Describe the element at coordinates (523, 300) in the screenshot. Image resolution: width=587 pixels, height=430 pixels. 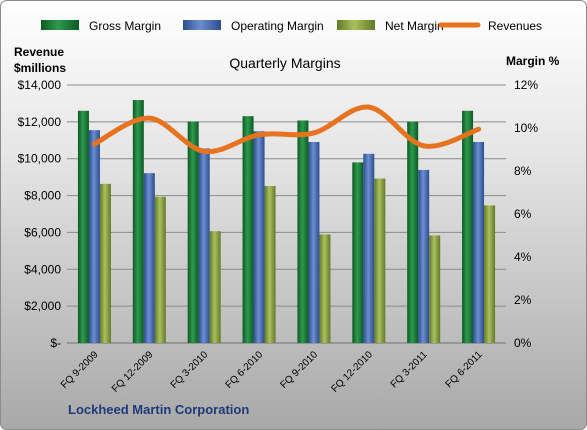
I see `y-right-tick-label: 2%` at that location.